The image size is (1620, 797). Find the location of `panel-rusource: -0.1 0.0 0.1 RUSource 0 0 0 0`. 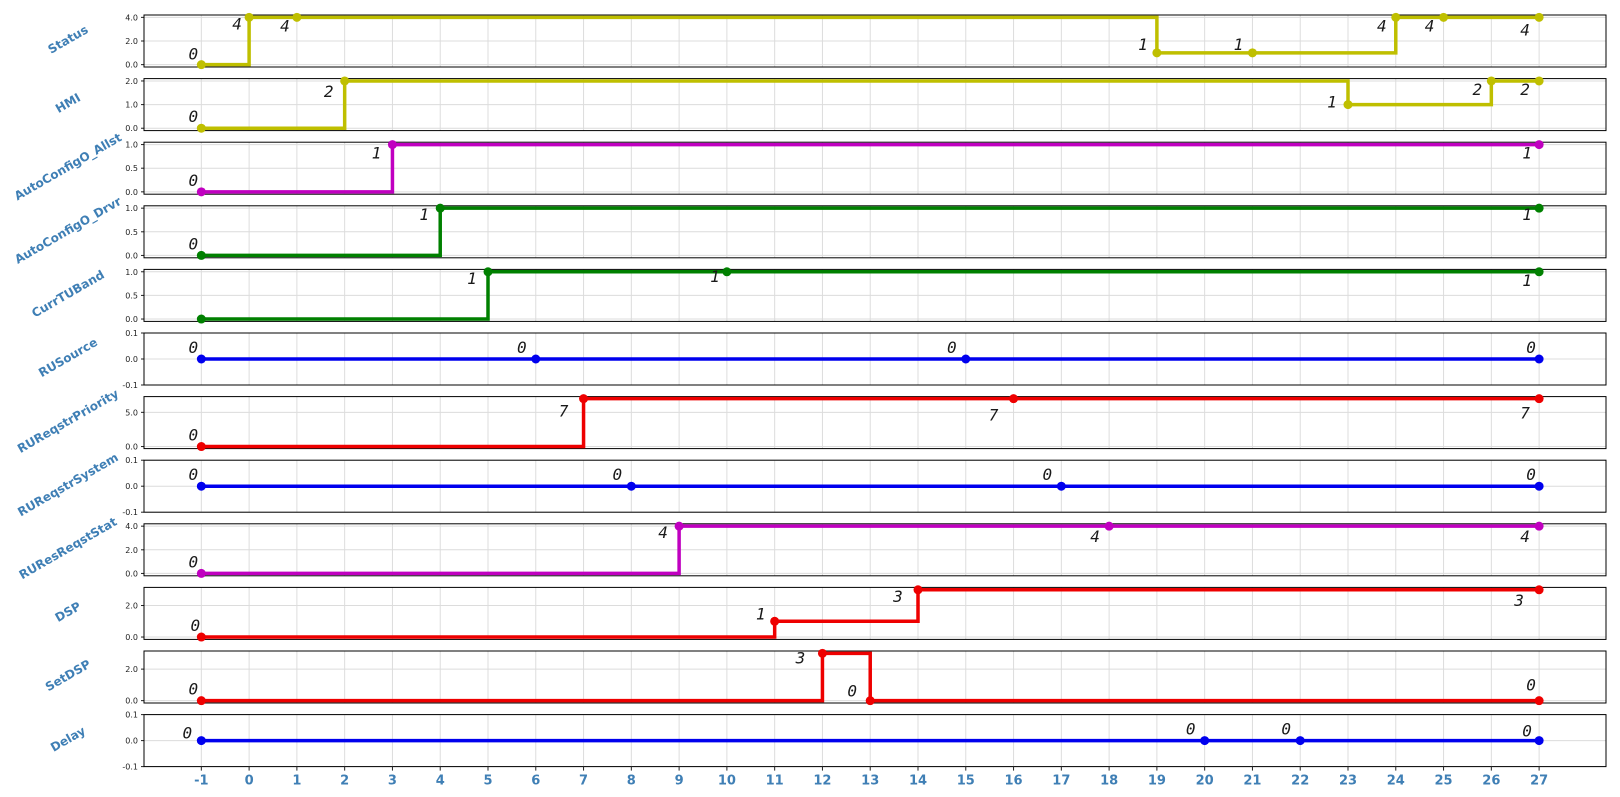

panel-rusource: -0.1 0.0 0.1 RUSource 0 0 0 0 is located at coordinates (821, 359).